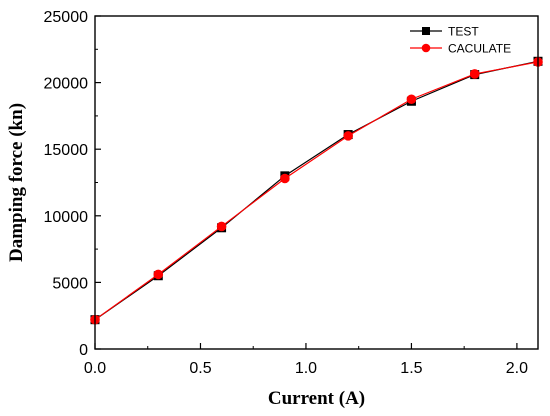 The height and width of the screenshot is (416, 550). What do you see at coordinates (66, 217) in the screenshot?
I see `y-tick-label: 10000` at bounding box center [66, 217].